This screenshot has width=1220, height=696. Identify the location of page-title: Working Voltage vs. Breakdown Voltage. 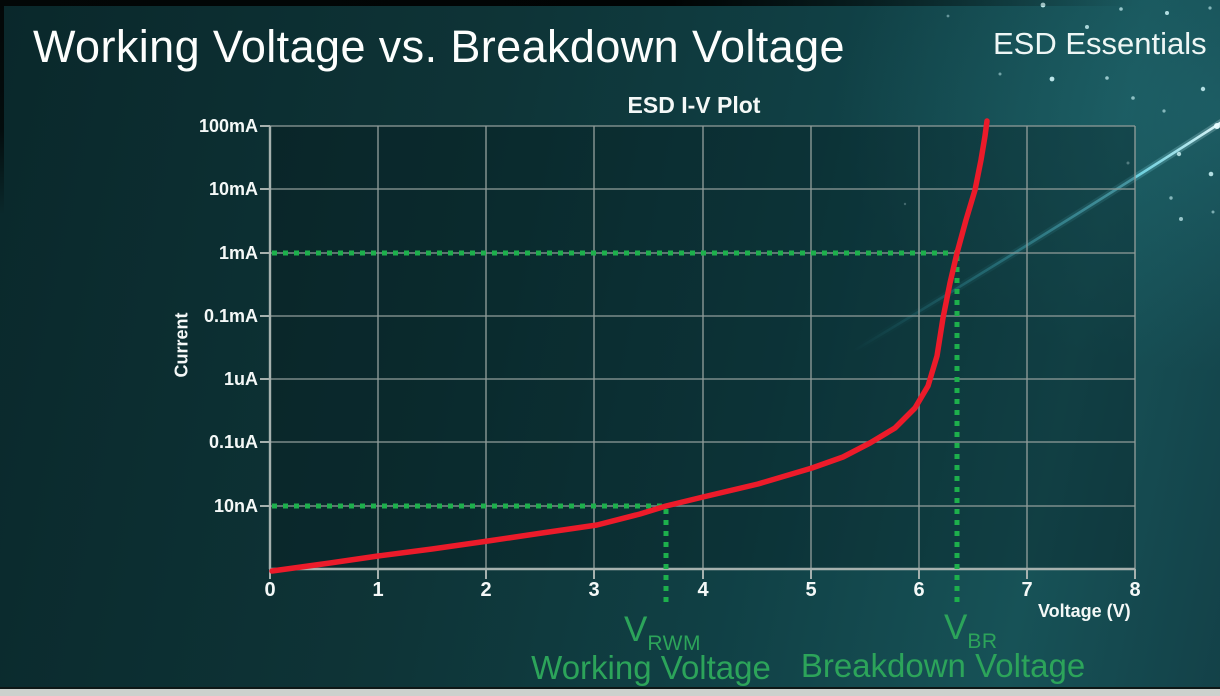
(439, 46).